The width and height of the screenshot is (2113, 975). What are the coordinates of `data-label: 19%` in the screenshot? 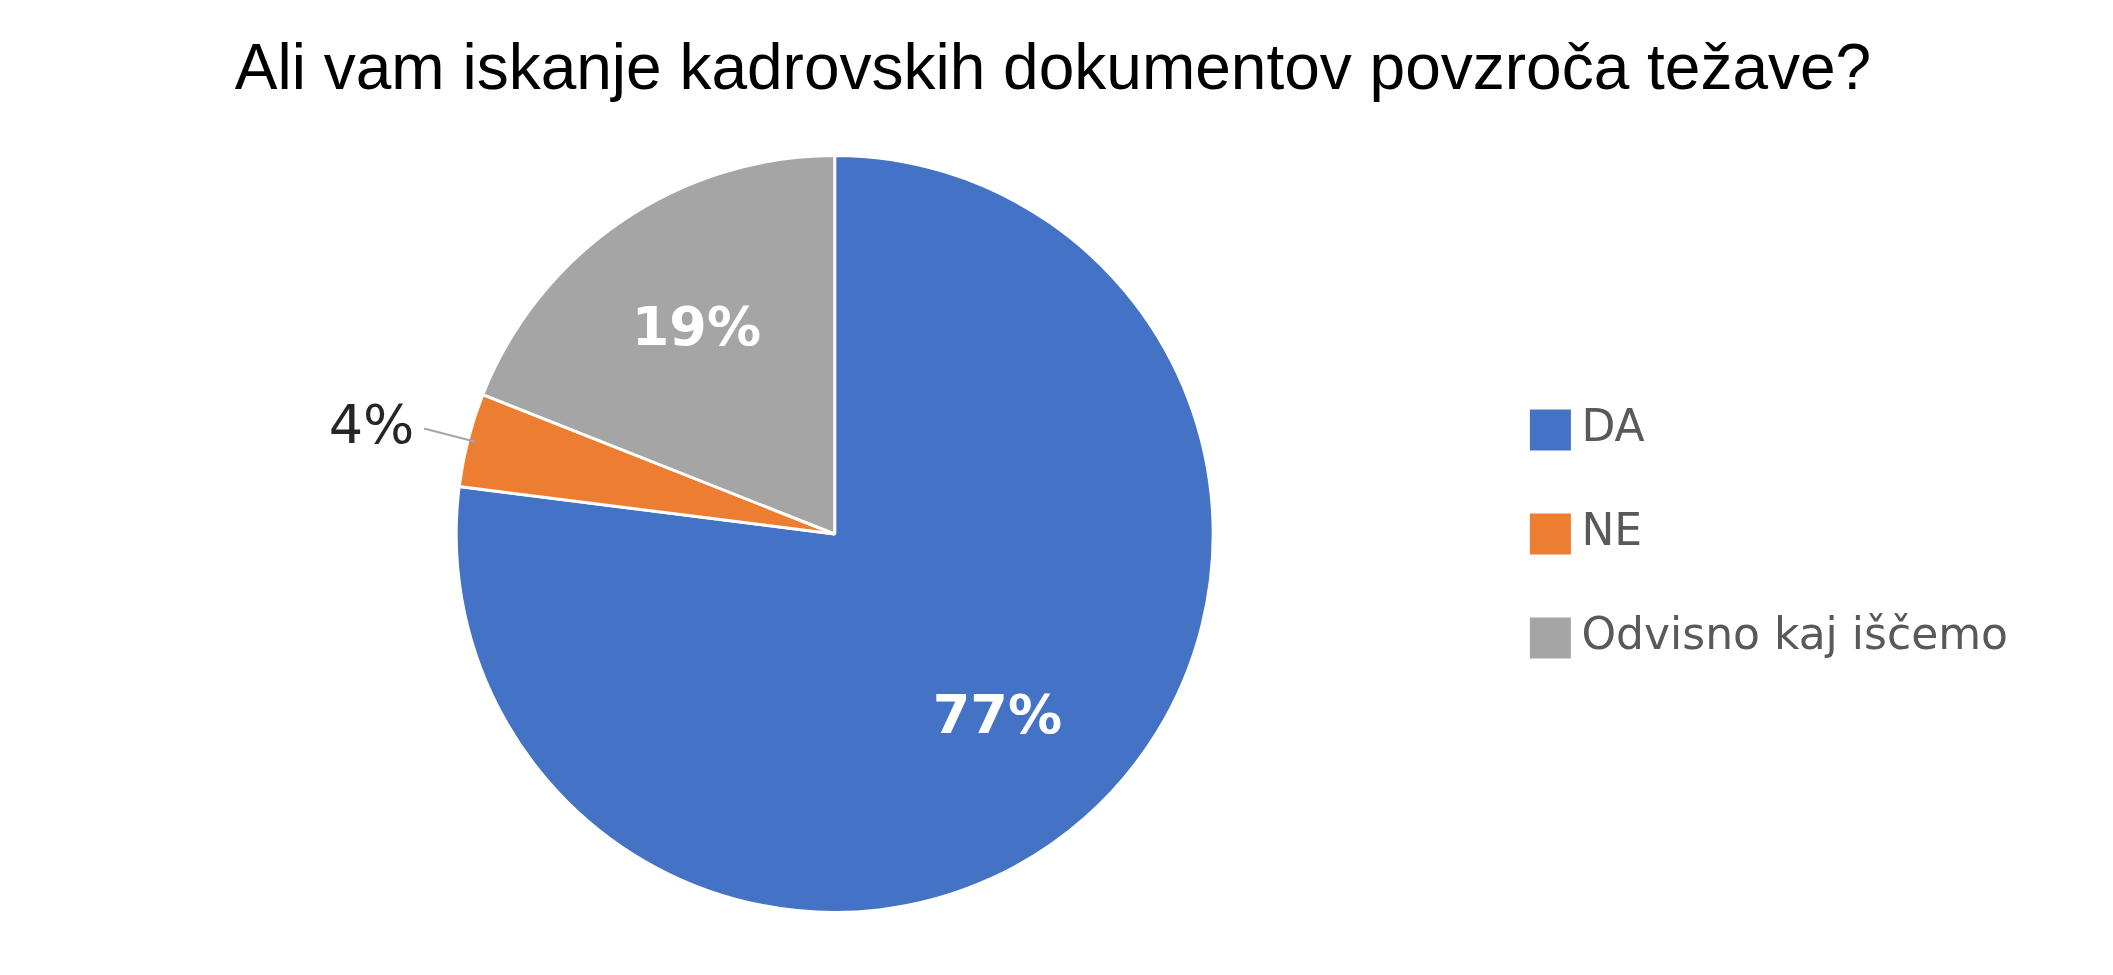 It's located at (696, 326).